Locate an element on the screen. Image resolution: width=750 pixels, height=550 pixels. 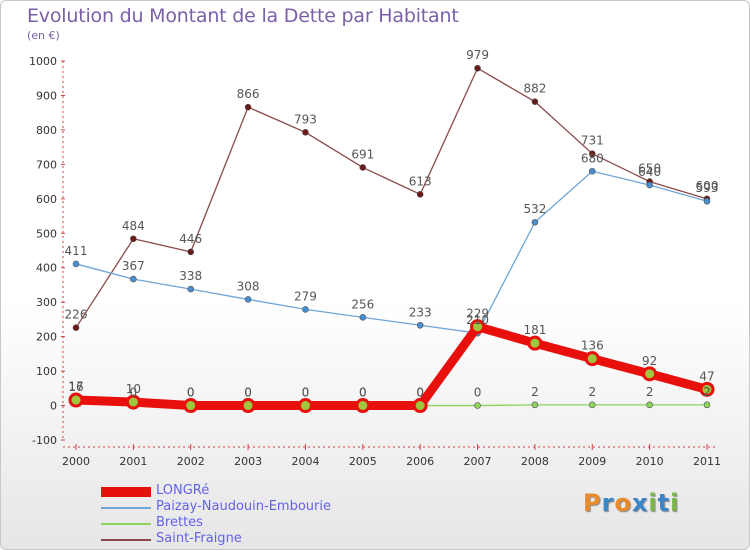
x-tick-label: 2001 is located at coordinates (133, 461).